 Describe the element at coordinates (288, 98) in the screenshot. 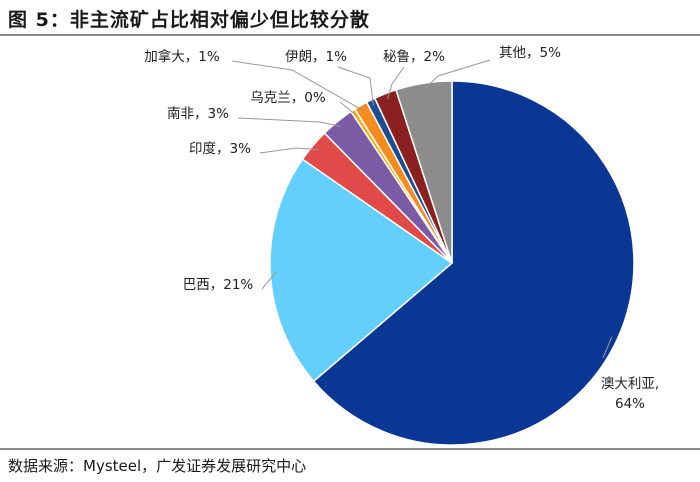

I see `data-label-ukraine: 乌克兰，0%` at that location.